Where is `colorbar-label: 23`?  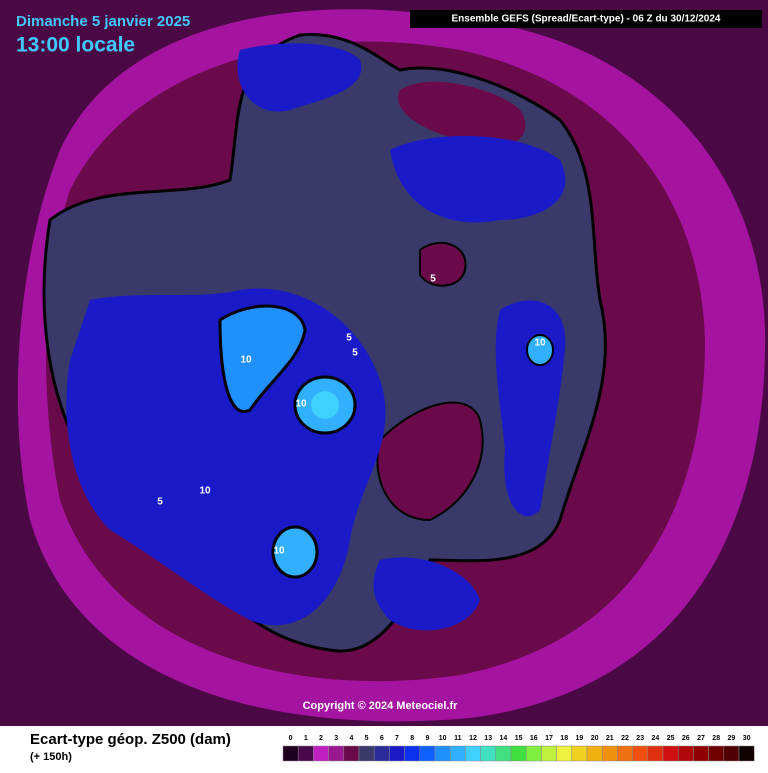 colorbar-label: 23 is located at coordinates (640, 738).